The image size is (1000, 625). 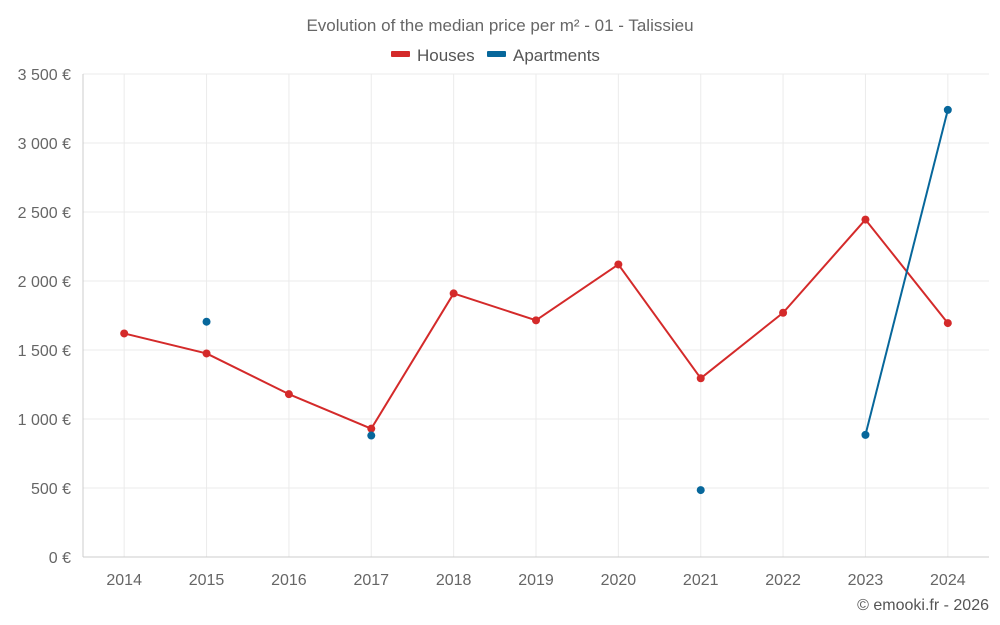 What do you see at coordinates (556, 55) in the screenshot?
I see `legend-label-apartments: Apartments` at bounding box center [556, 55].